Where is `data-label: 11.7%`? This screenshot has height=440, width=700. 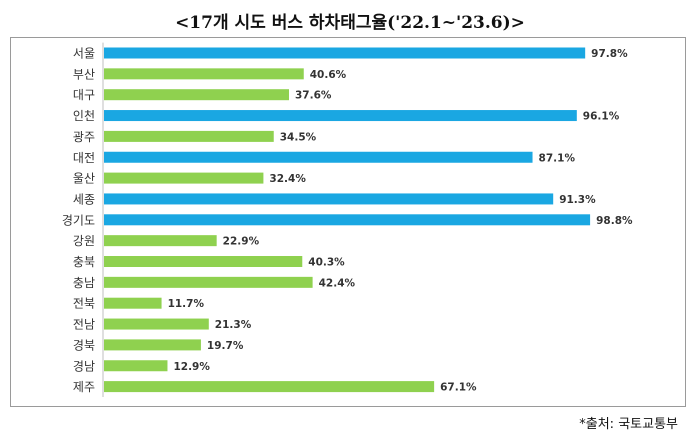
data-label: 11.7% is located at coordinates (186, 304).